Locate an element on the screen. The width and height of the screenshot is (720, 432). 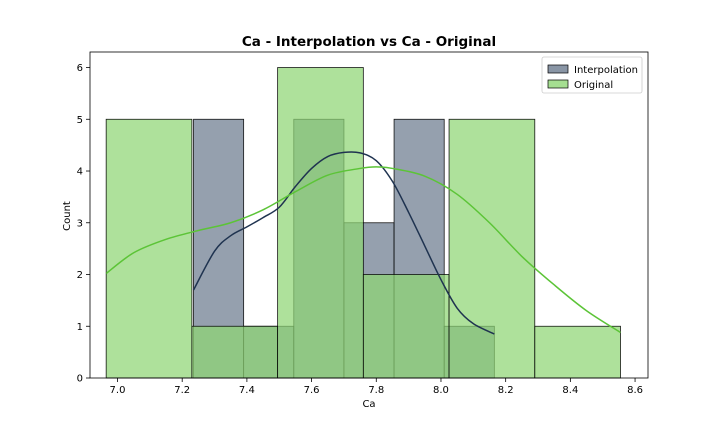
x-tick-label: 7.4 is located at coordinates (247, 390).